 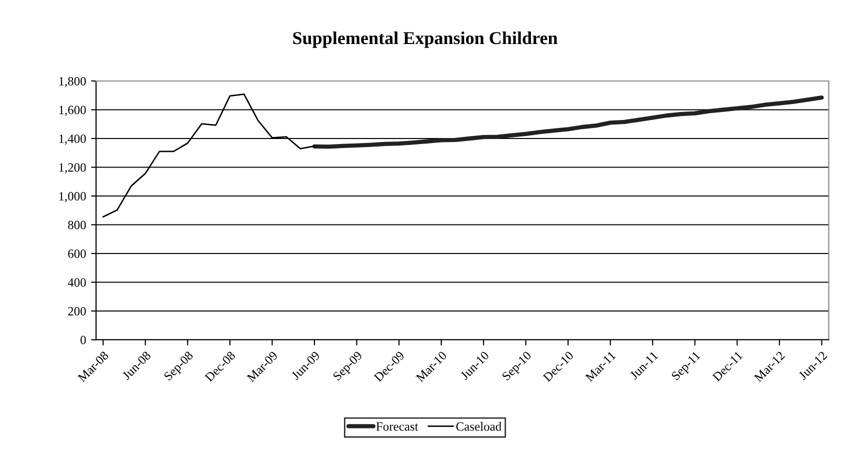 I want to click on legend-label: Forecast, so click(x=397, y=426).